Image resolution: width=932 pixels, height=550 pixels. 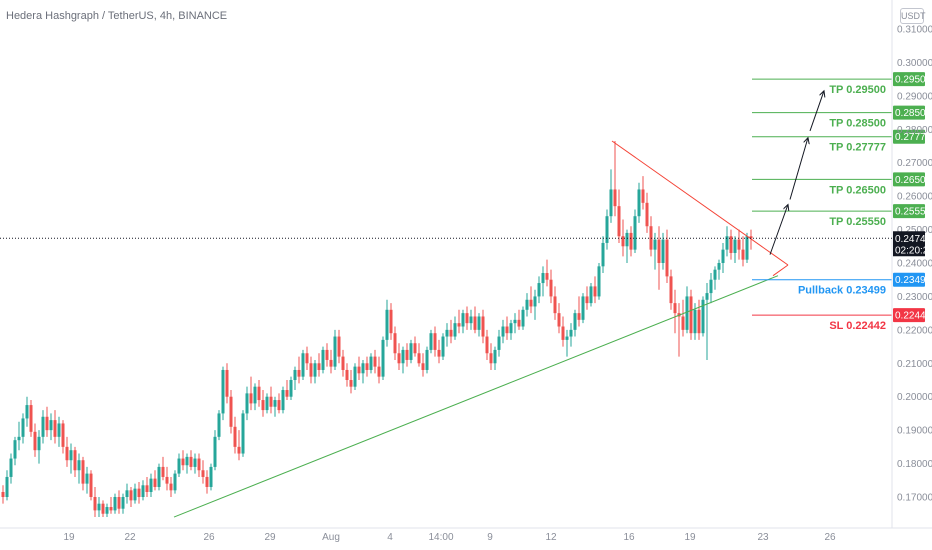 I want to click on level-label: TP 0.28500, so click(x=857, y=124).